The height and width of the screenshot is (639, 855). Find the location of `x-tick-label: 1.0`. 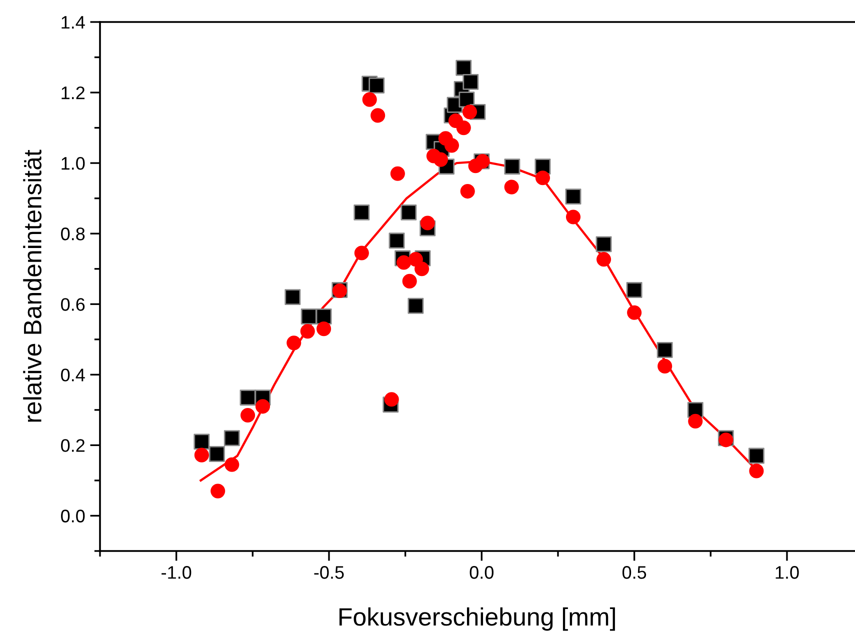

x-tick-label: 1.0 is located at coordinates (787, 572).